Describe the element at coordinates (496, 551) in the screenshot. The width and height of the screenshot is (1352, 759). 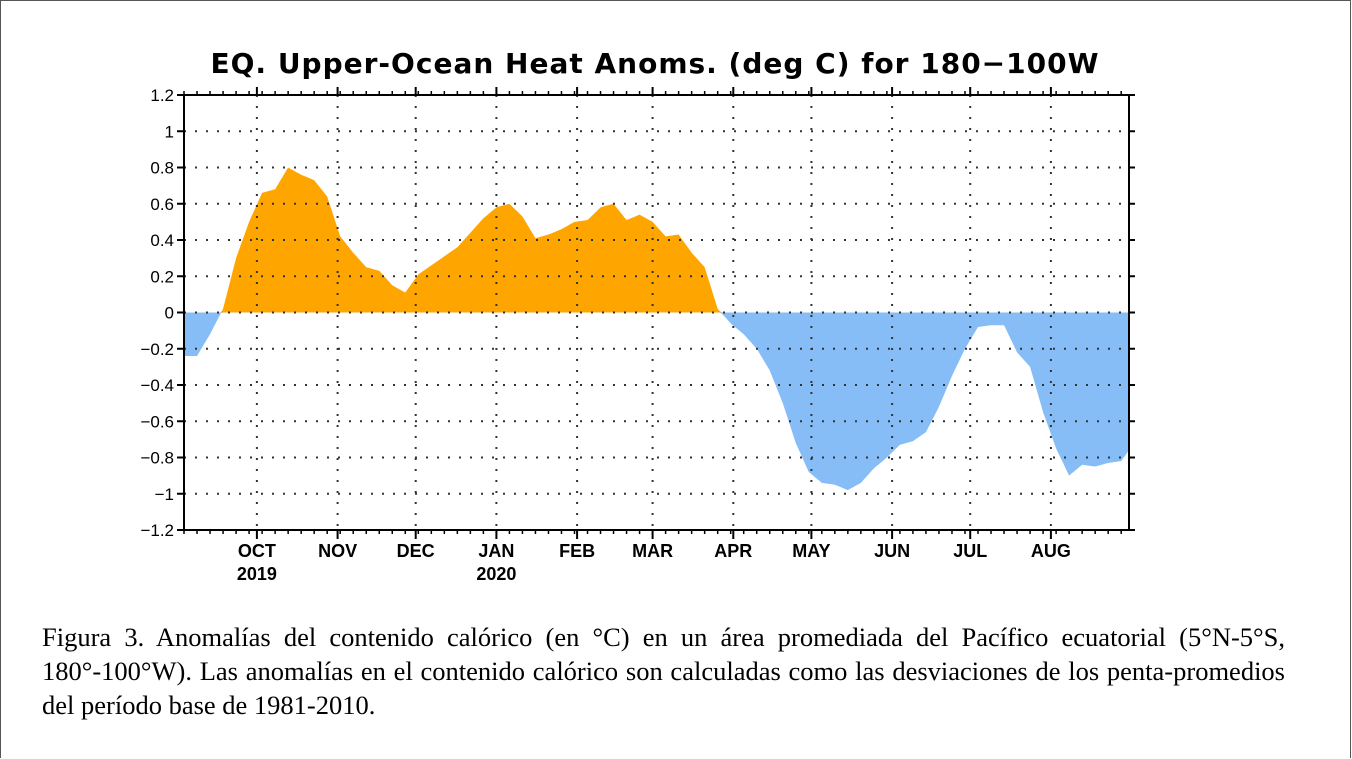
I see `x-tick-label: JAN` at that location.